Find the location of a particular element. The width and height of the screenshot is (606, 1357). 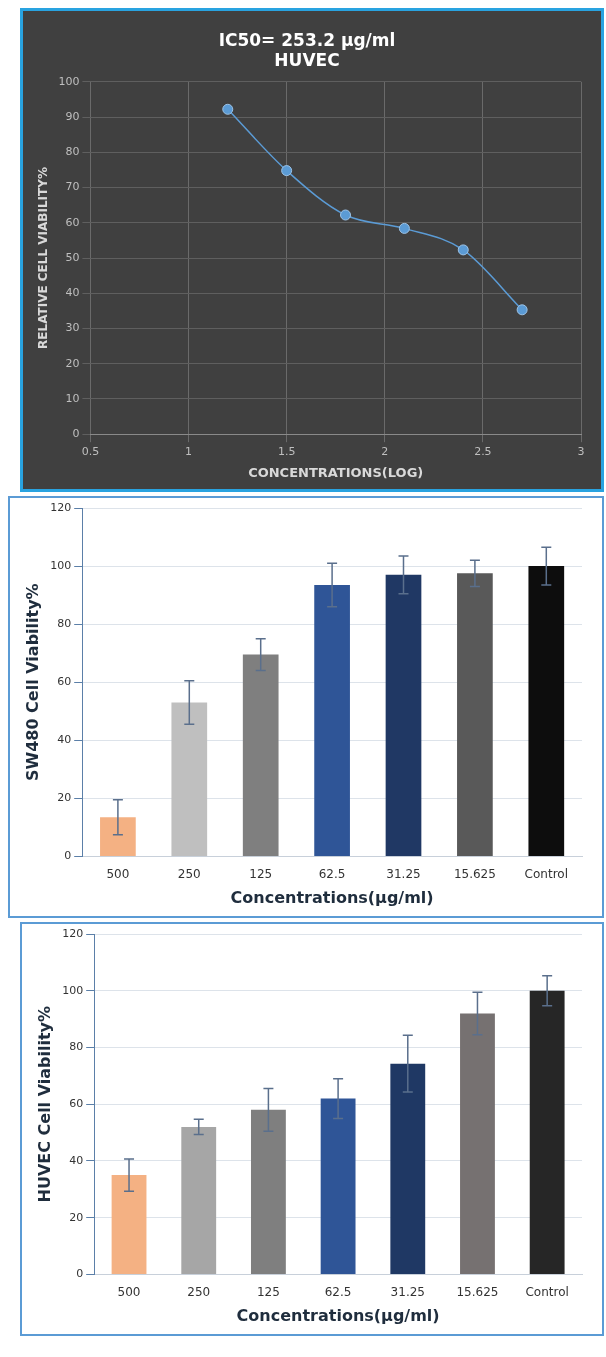

y-tick-label: 50 is located at coordinates (72, 257).